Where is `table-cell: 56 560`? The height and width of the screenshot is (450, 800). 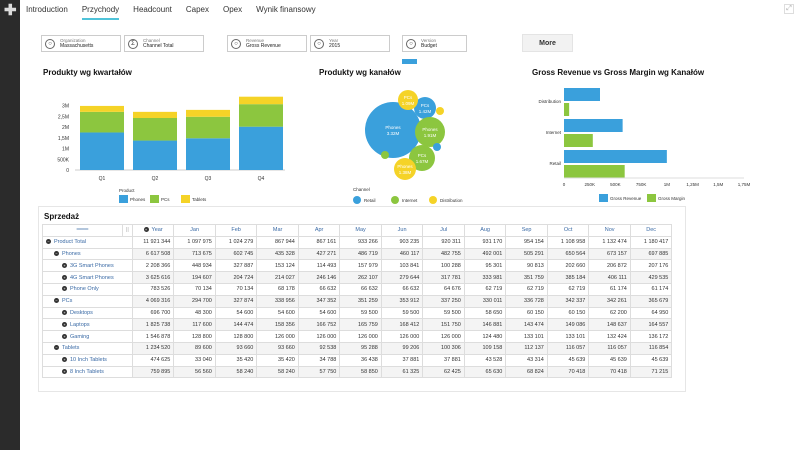 table-cell: 56 560 is located at coordinates (194, 372).